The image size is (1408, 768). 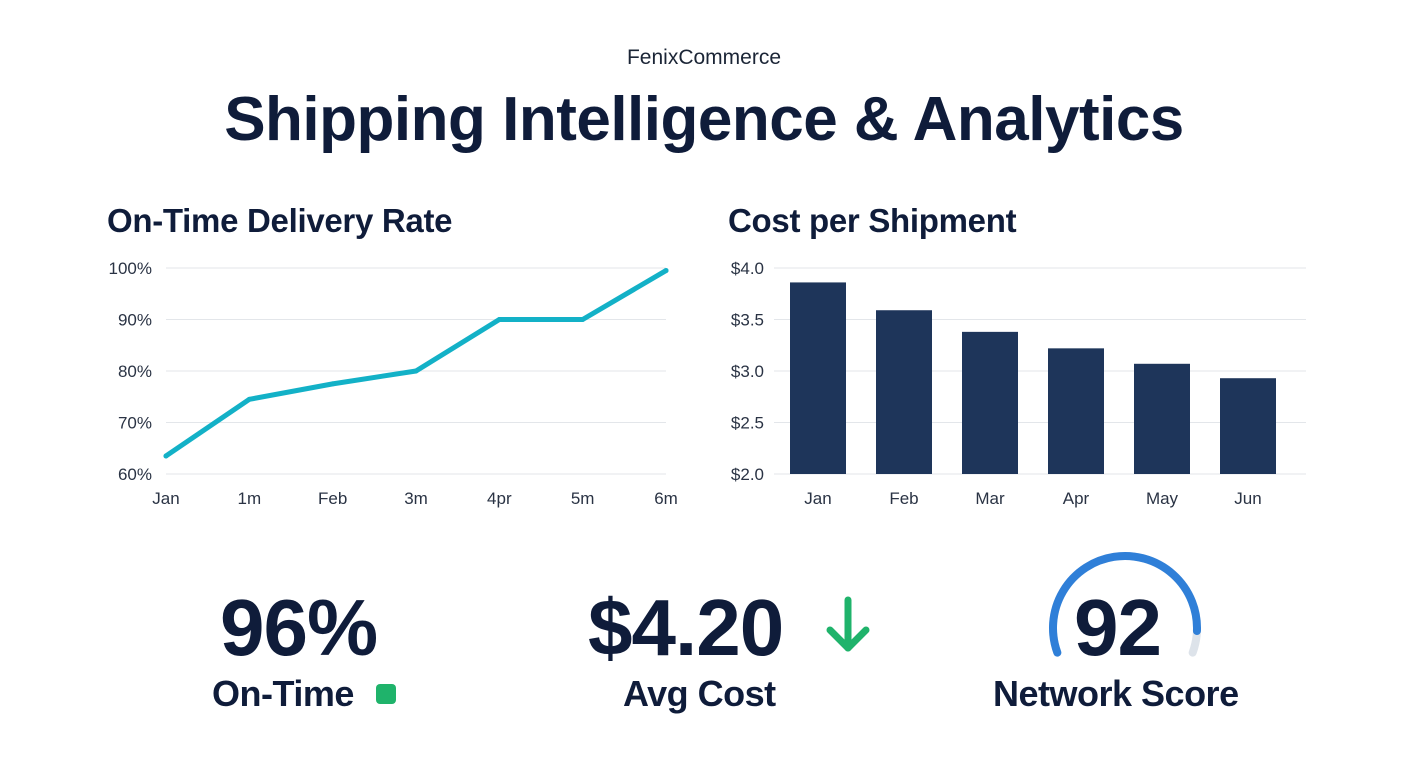 What do you see at coordinates (1247, 498) in the screenshot?
I see `x-tick-label: Jun` at bounding box center [1247, 498].